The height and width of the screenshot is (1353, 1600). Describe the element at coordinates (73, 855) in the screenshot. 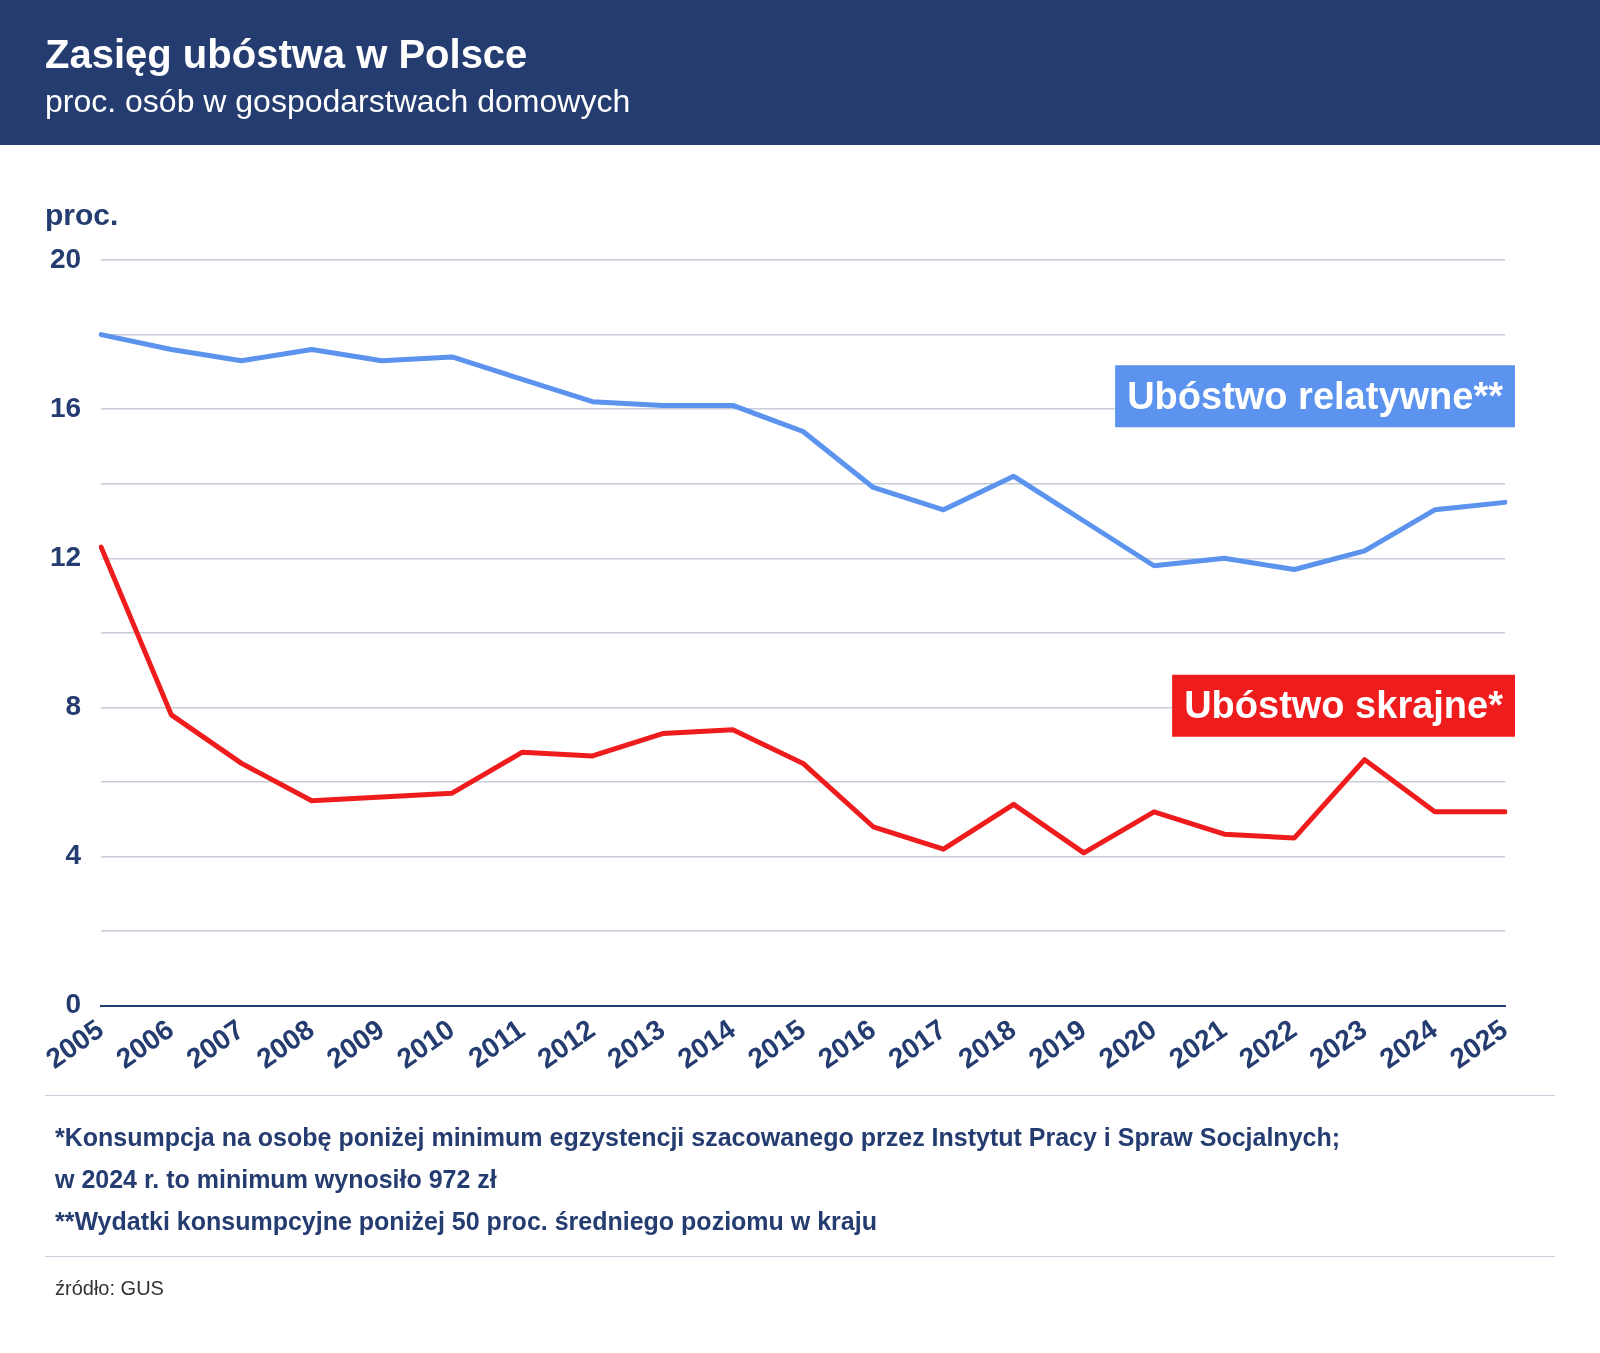

I see `y-tick-label: 4` at that location.